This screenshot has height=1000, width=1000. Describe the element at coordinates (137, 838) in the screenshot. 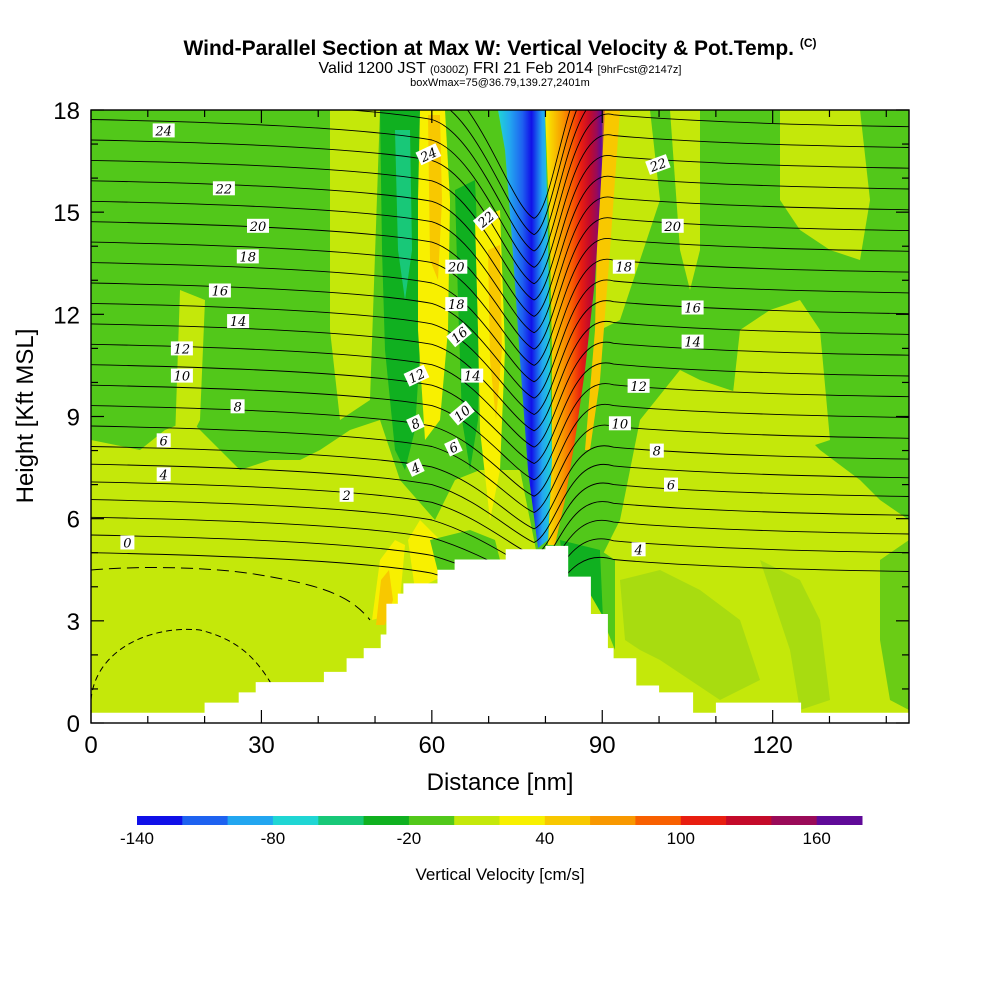

I see `colorbar-tick-label: -140` at that location.